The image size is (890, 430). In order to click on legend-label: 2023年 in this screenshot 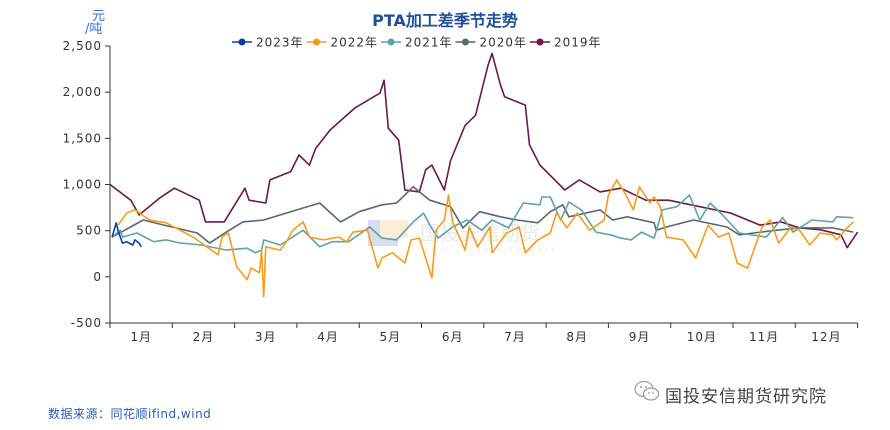, I will do `click(280, 43)`.